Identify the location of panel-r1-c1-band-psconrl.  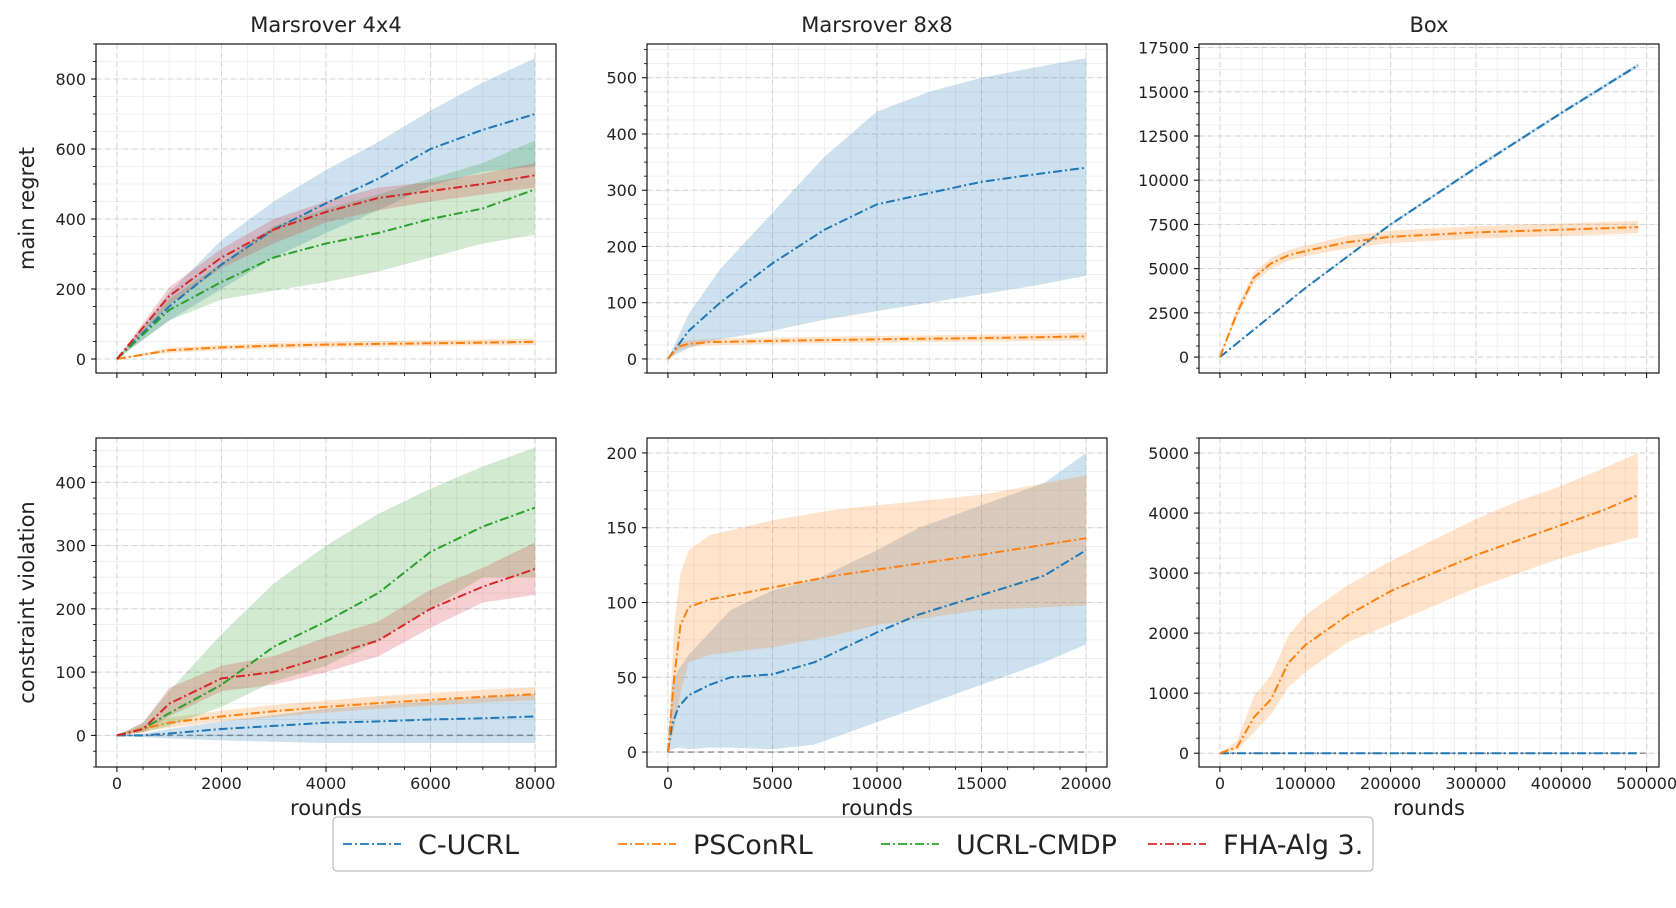
(877, 613).